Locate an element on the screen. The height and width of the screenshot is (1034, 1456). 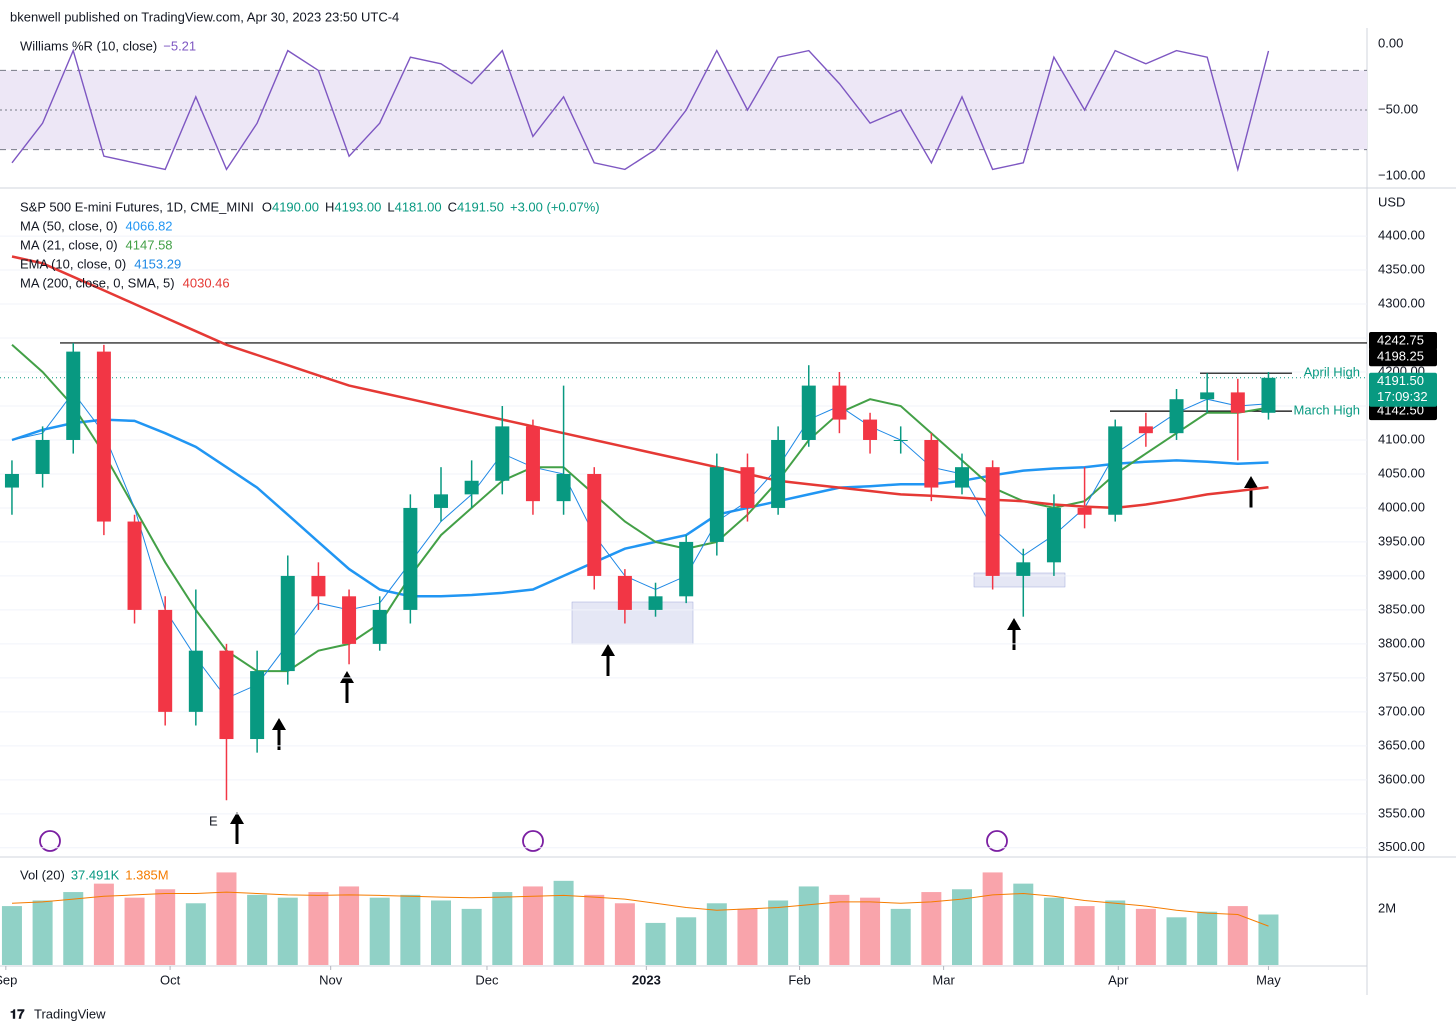
y-tick-label: 3800.00 is located at coordinates (1401, 642).